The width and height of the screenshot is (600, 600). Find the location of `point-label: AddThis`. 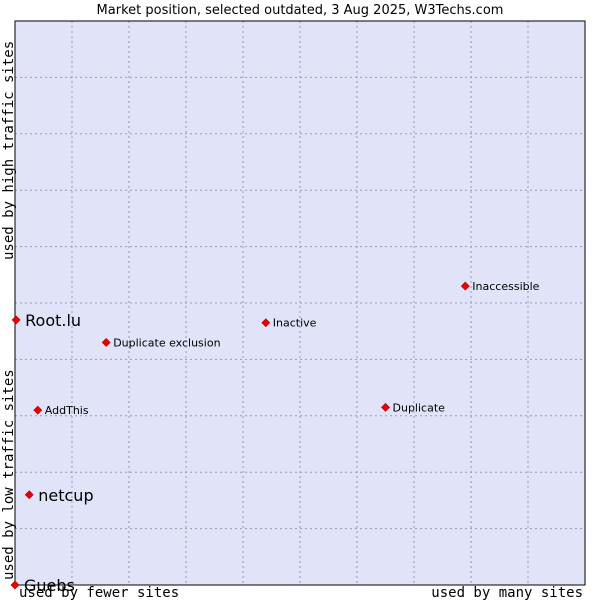

point-label: AddThis is located at coordinates (67, 410).